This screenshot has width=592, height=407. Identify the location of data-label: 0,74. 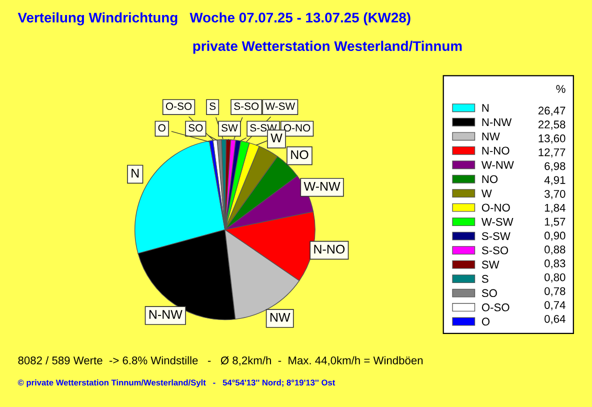
(555, 305).